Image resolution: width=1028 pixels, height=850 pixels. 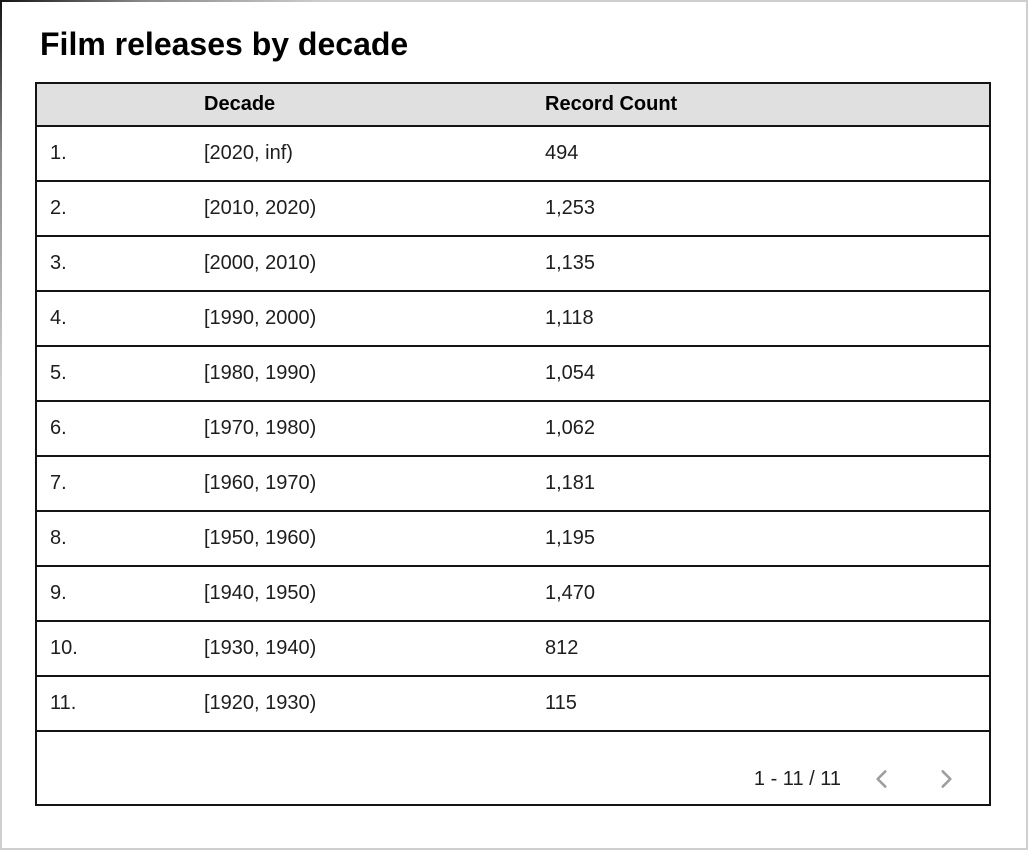 I want to click on row-index-cell: 6., so click(x=58, y=428).